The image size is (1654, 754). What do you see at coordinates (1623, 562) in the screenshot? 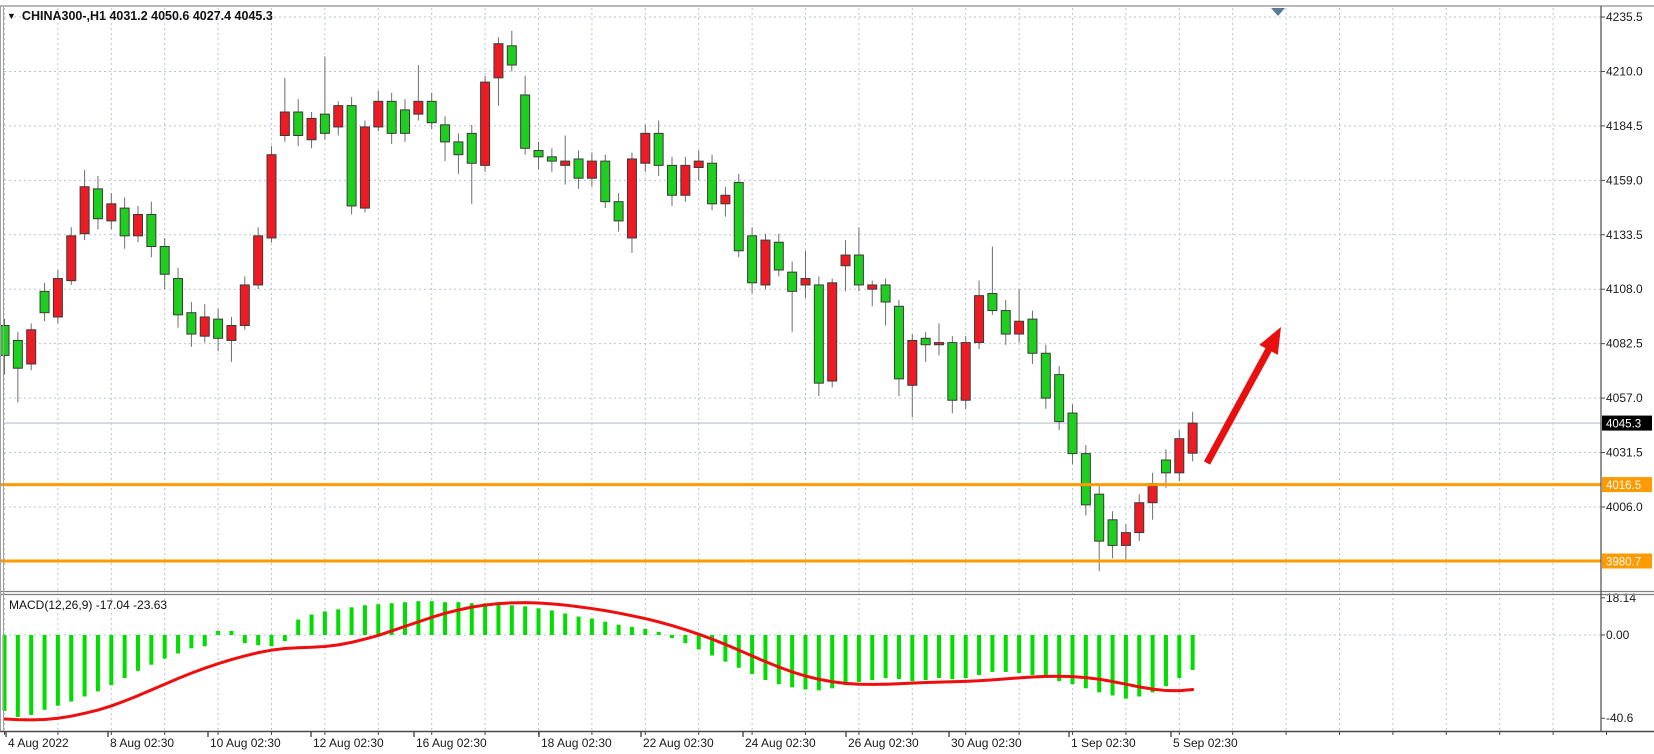
I see `price-tag-level-text: 3980.7` at bounding box center [1623, 562].